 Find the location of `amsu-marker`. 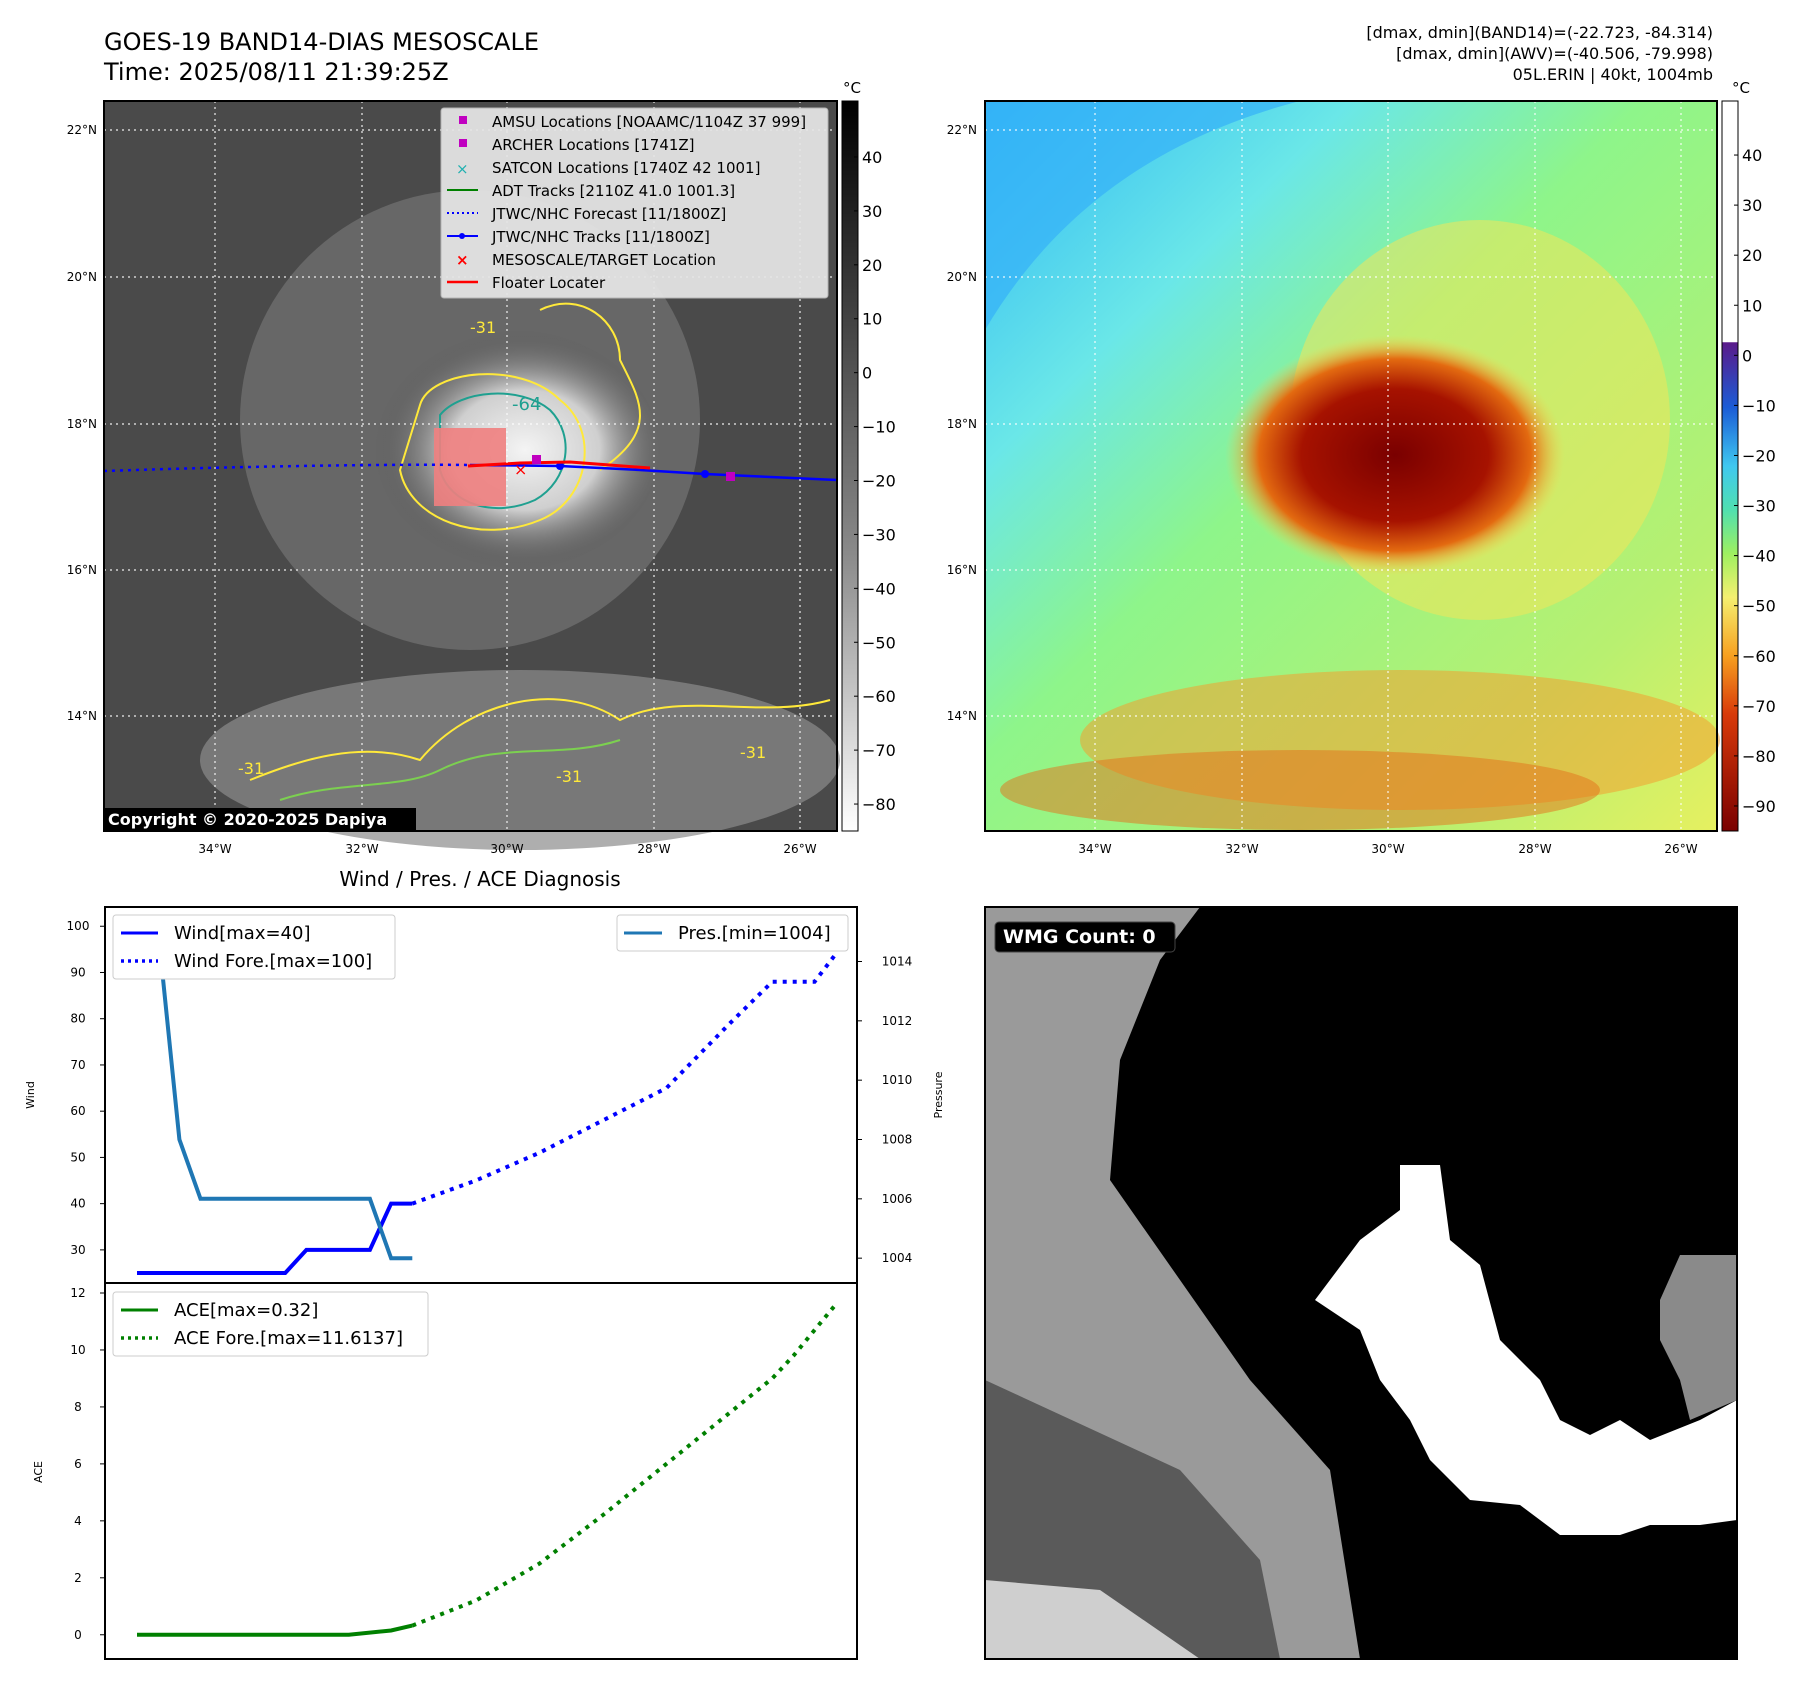

amsu-marker is located at coordinates (730, 476).